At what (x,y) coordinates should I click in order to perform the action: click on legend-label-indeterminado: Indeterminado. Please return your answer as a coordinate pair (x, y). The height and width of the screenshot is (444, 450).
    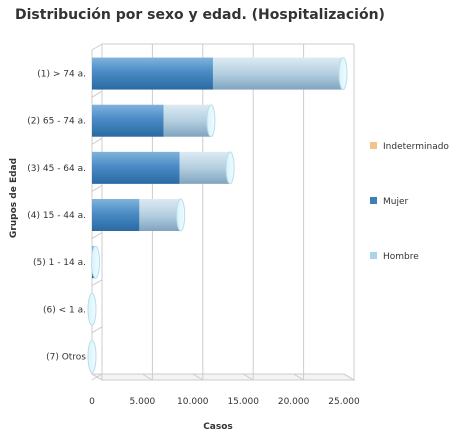
    Looking at the image, I should click on (416, 147).